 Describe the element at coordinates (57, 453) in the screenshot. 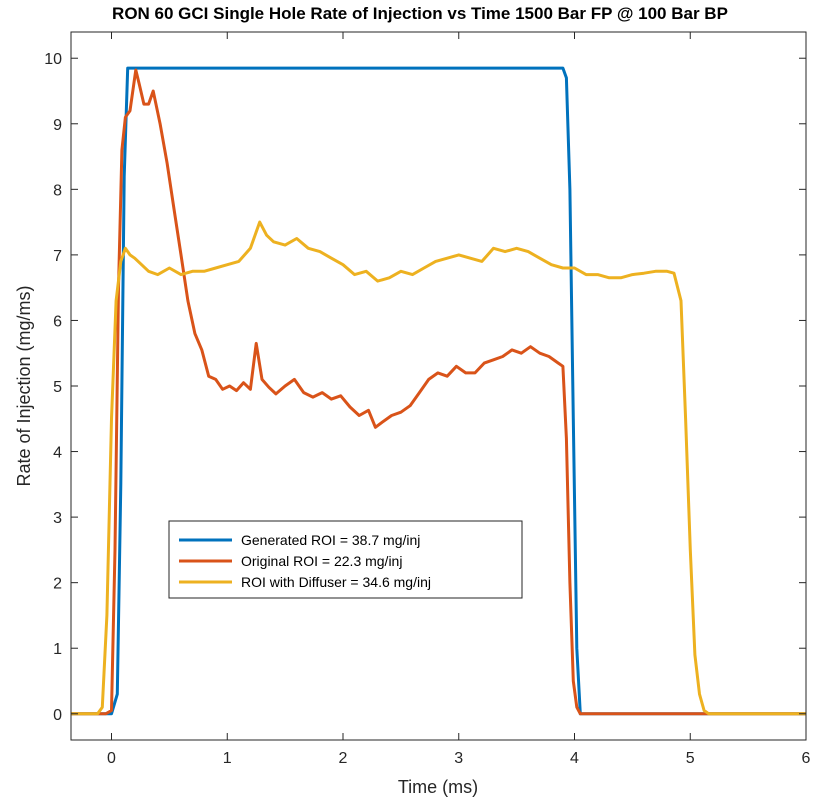

I see `y-tick-label: 4` at that location.